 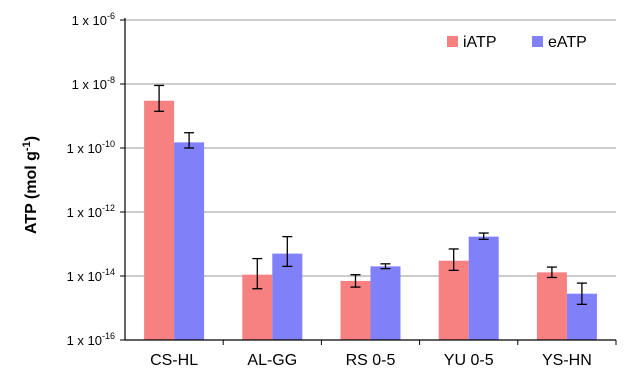 What do you see at coordinates (537, 41) in the screenshot?
I see `legend-swatch-eatp` at bounding box center [537, 41].